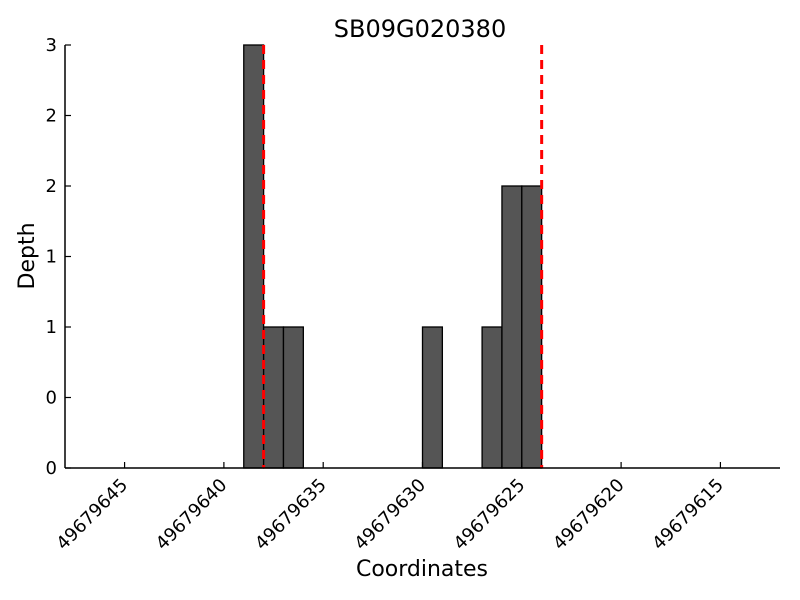  What do you see at coordinates (390, 515) in the screenshot?
I see `x-tick-label: 49679630` at bounding box center [390, 515].